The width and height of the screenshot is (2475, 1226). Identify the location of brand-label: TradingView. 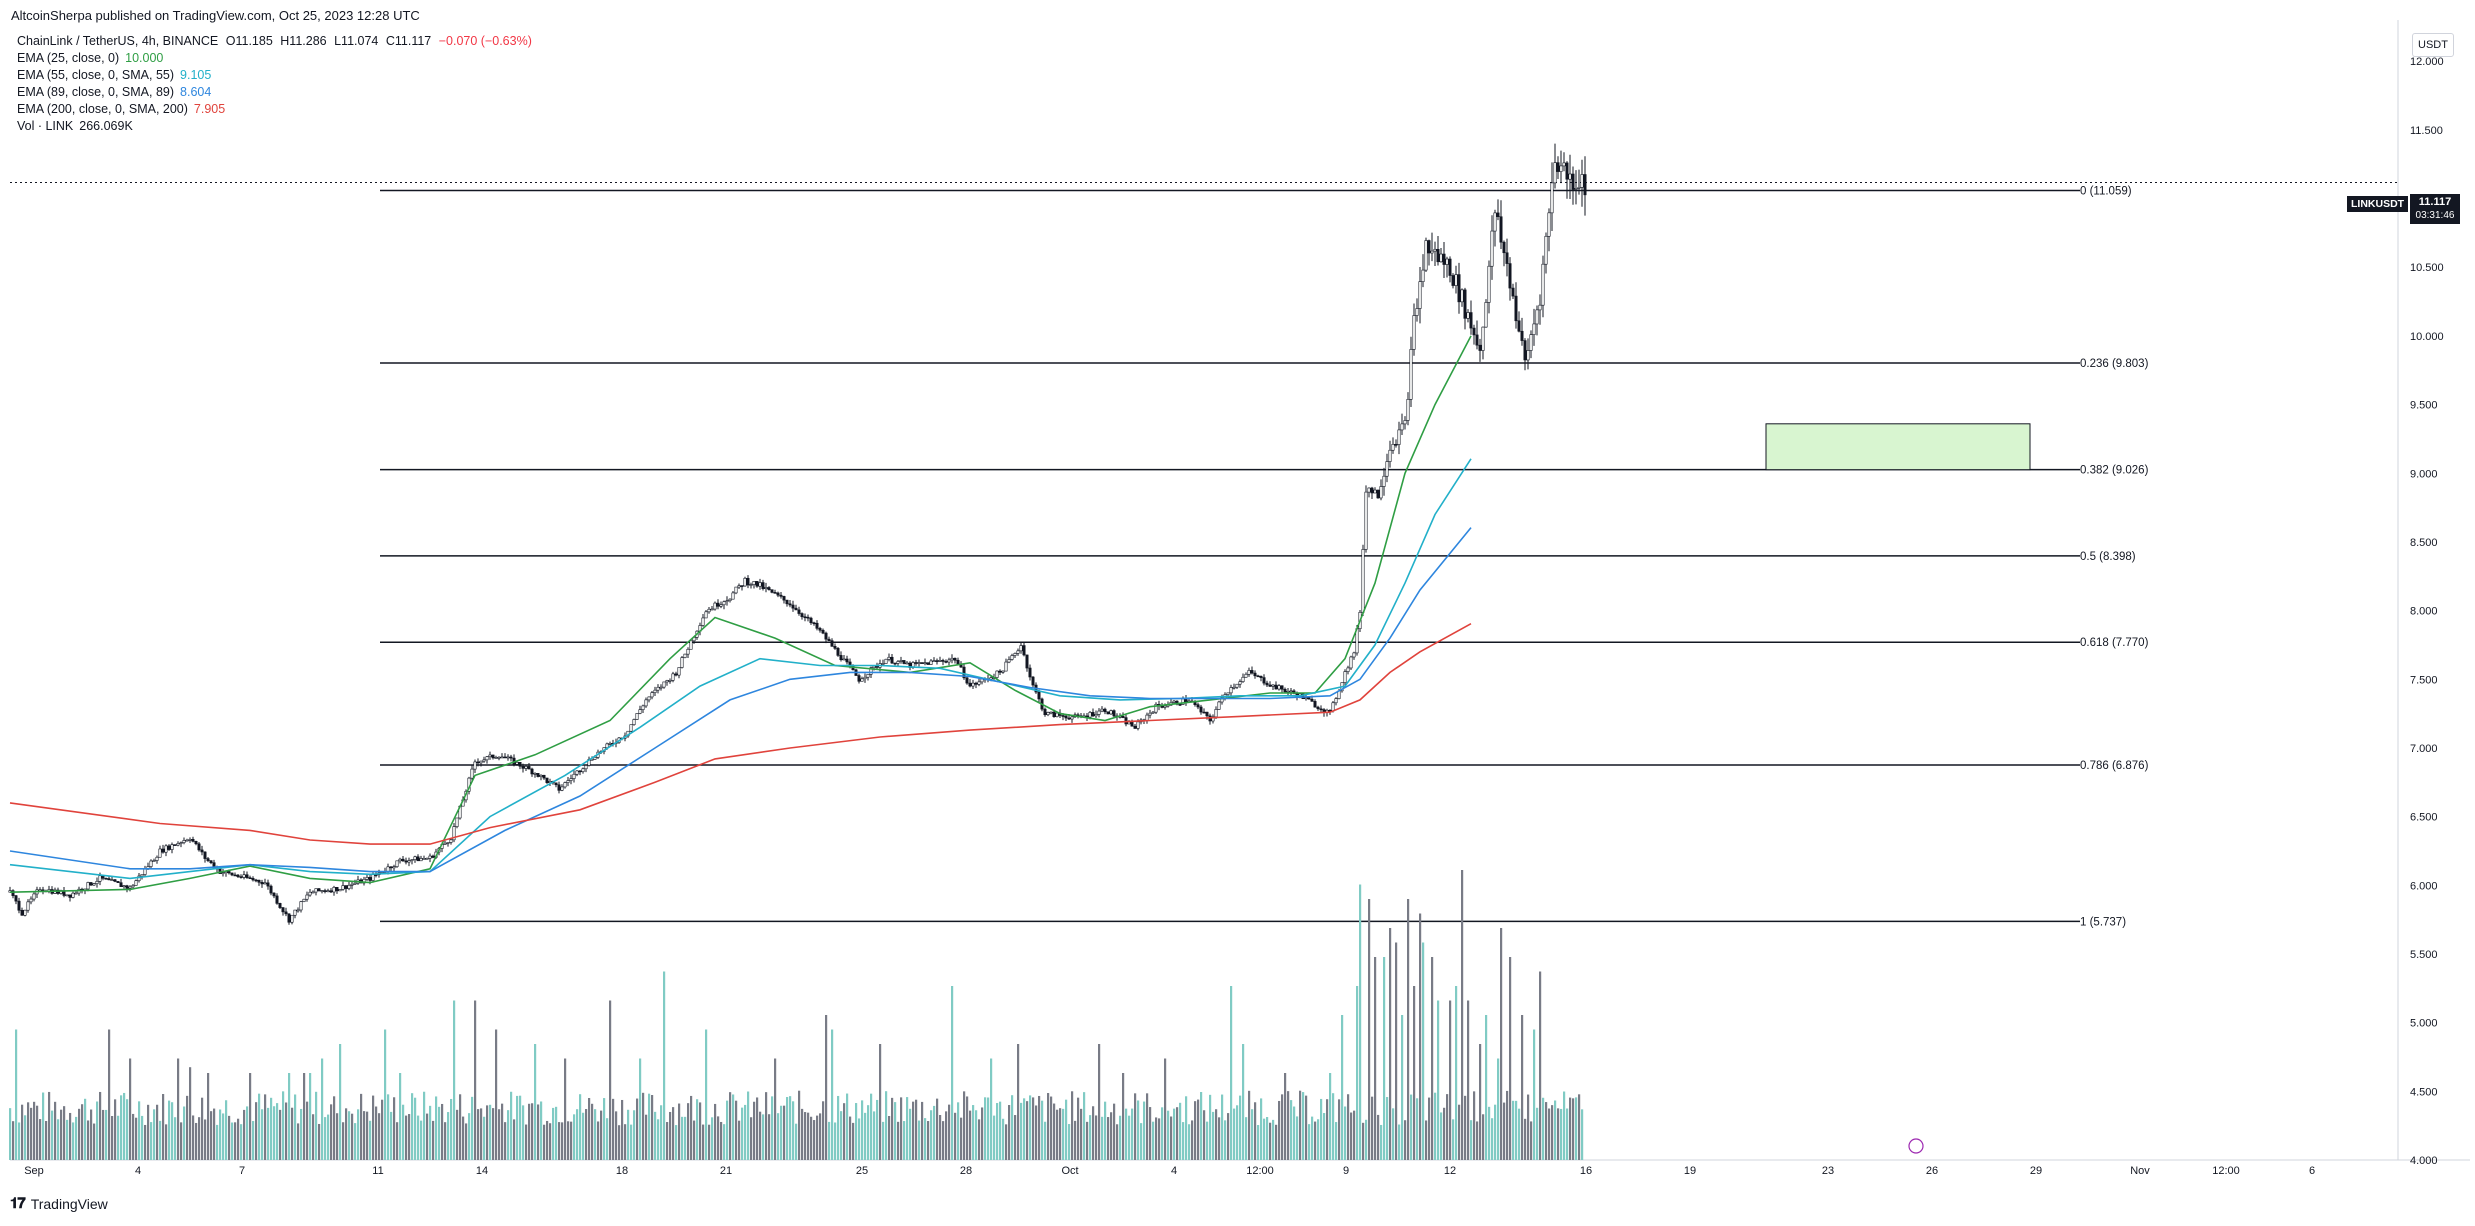
(69, 1203).